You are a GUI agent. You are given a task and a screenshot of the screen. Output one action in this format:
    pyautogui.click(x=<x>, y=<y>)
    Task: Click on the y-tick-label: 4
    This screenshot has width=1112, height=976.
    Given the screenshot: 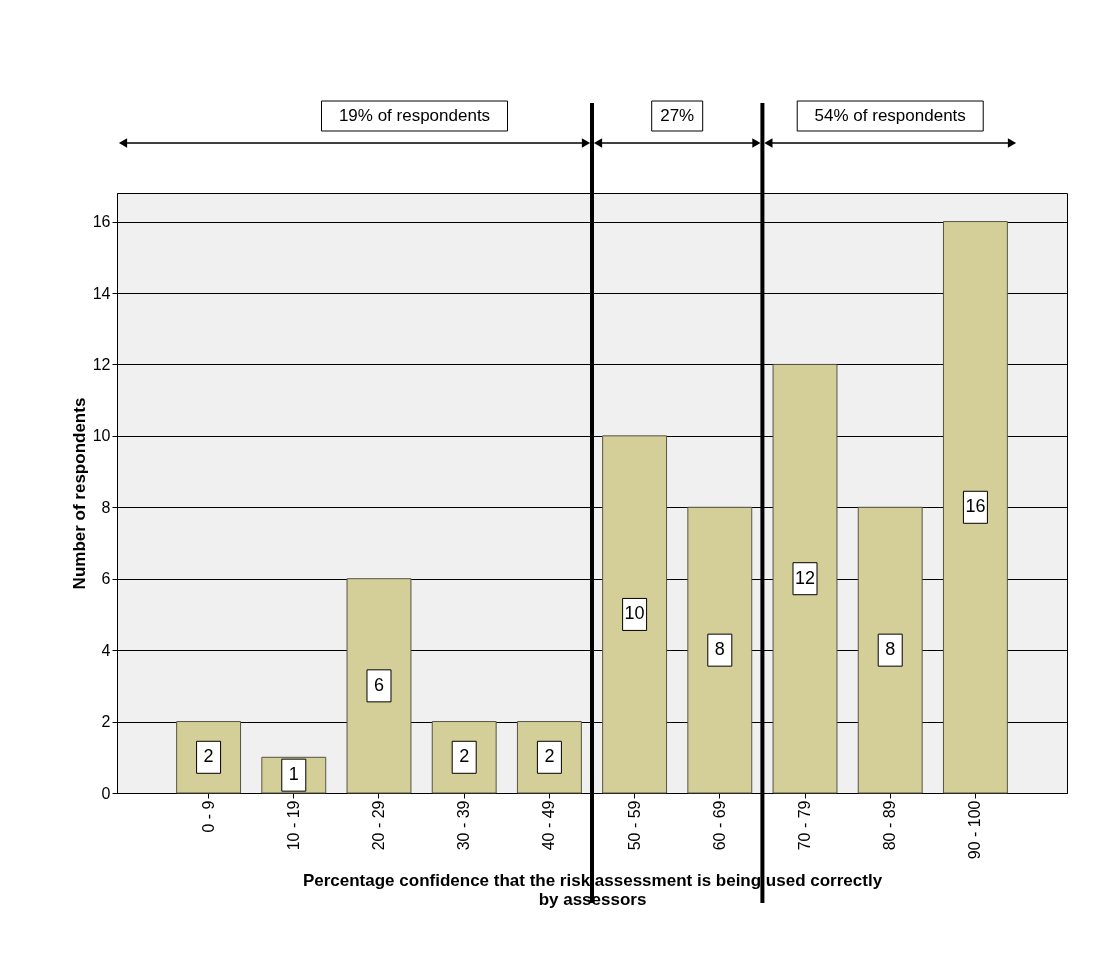 What is the action you would take?
    pyautogui.click(x=106, y=650)
    